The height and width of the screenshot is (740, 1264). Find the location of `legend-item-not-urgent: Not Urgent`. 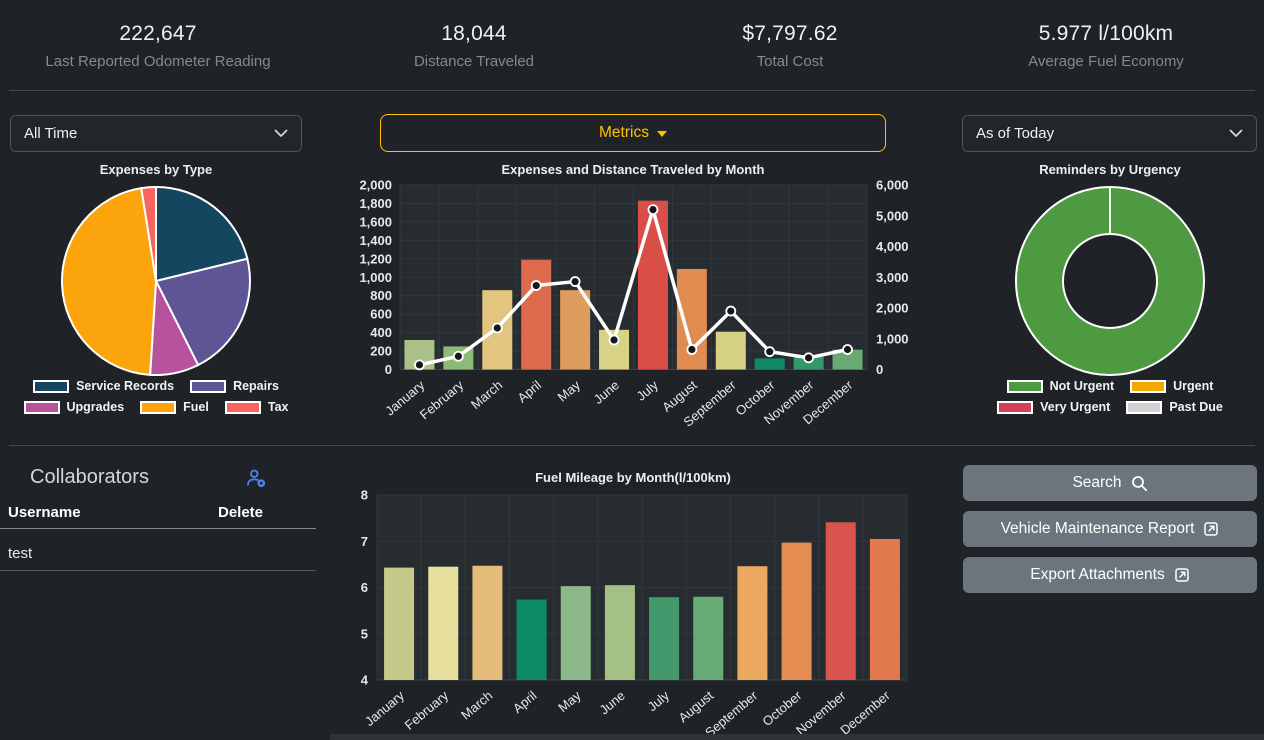

legend-item-not-urgent: Not Urgent is located at coordinates (1060, 386).